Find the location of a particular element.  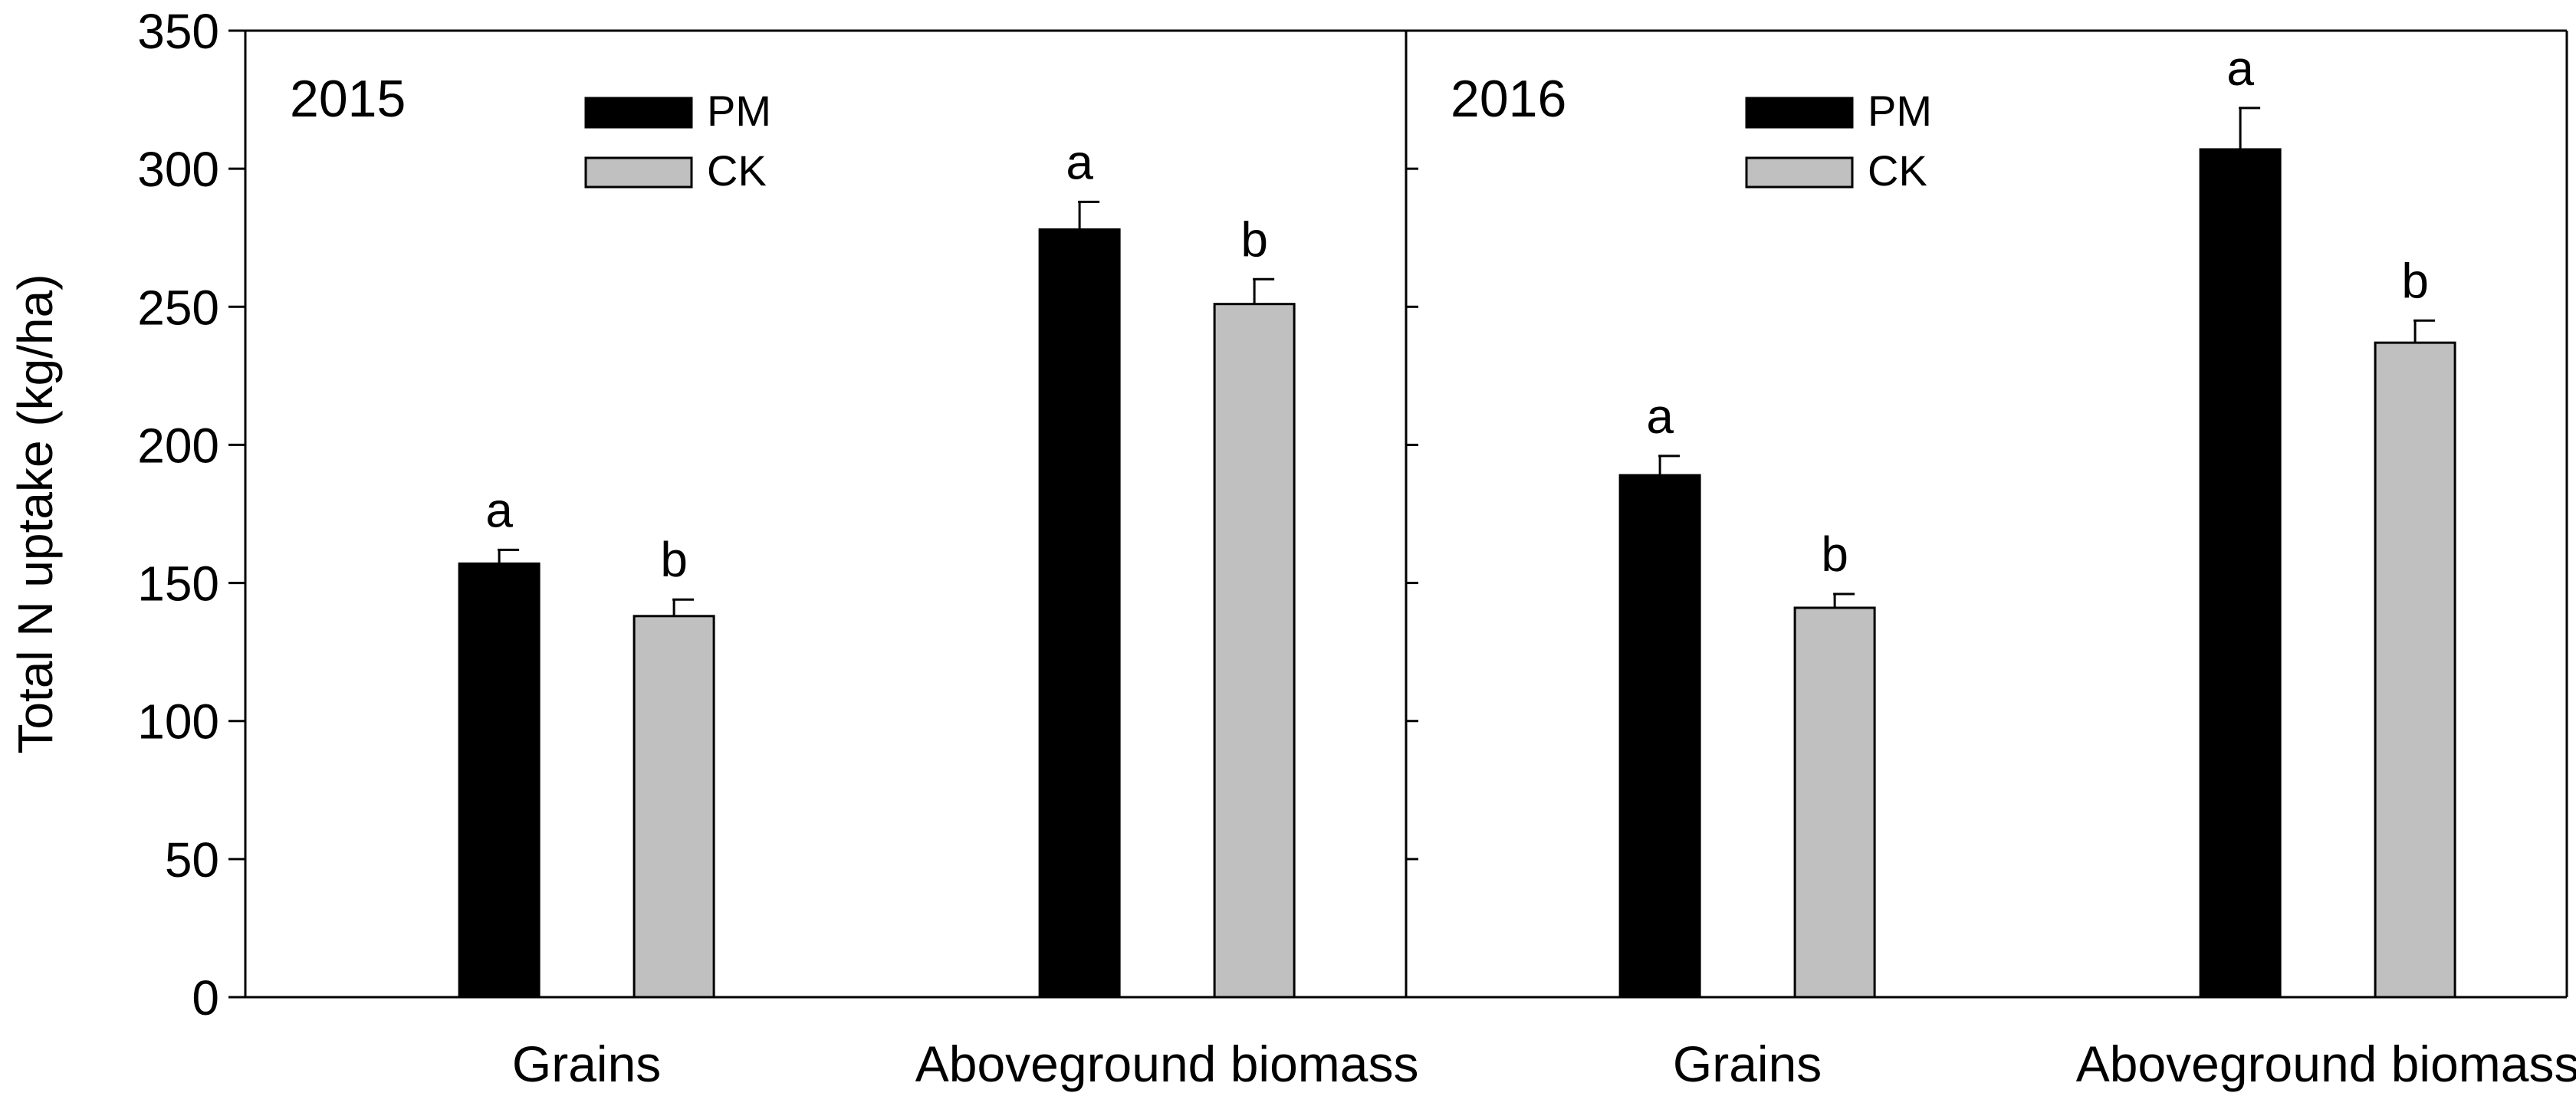

panel-title: 2016 is located at coordinates (1509, 99).